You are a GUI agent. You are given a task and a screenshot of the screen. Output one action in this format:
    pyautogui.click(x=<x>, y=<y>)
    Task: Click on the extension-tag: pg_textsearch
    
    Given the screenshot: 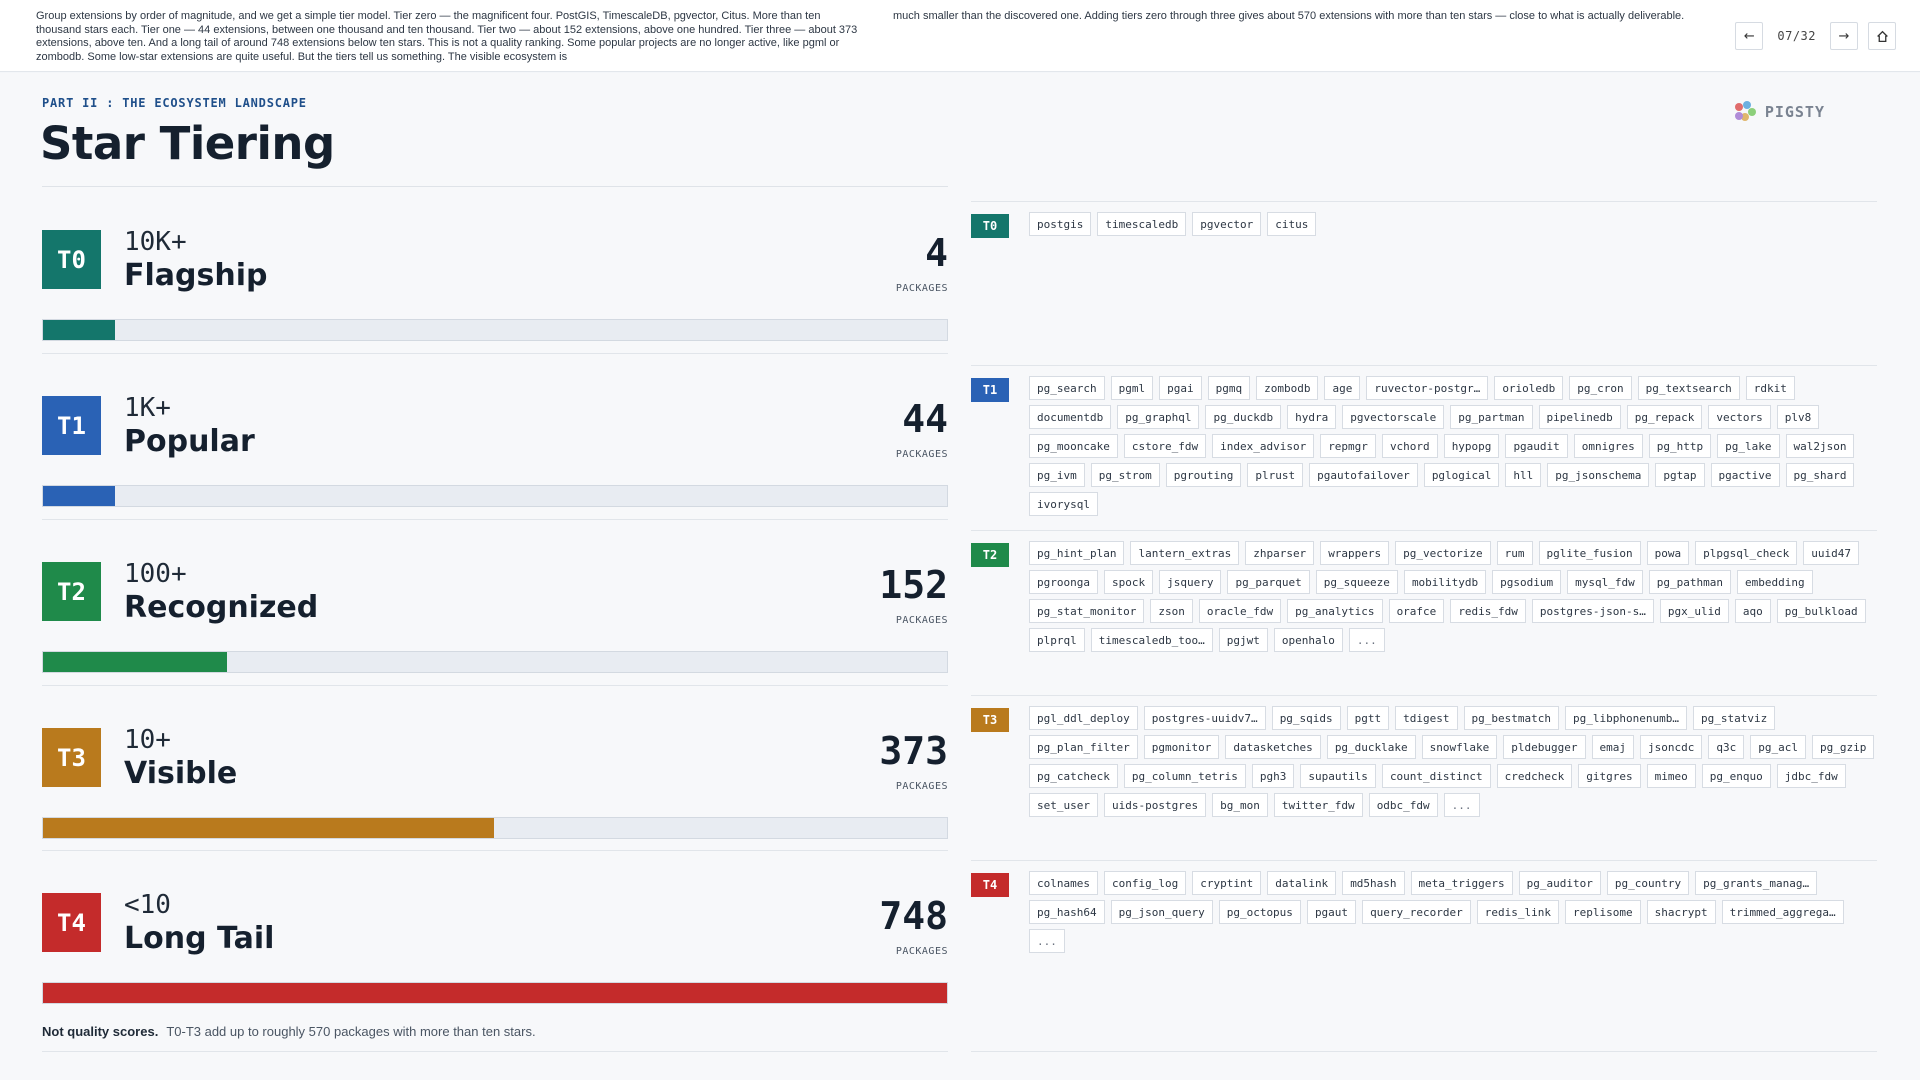 What is the action you would take?
    pyautogui.click(x=1688, y=388)
    